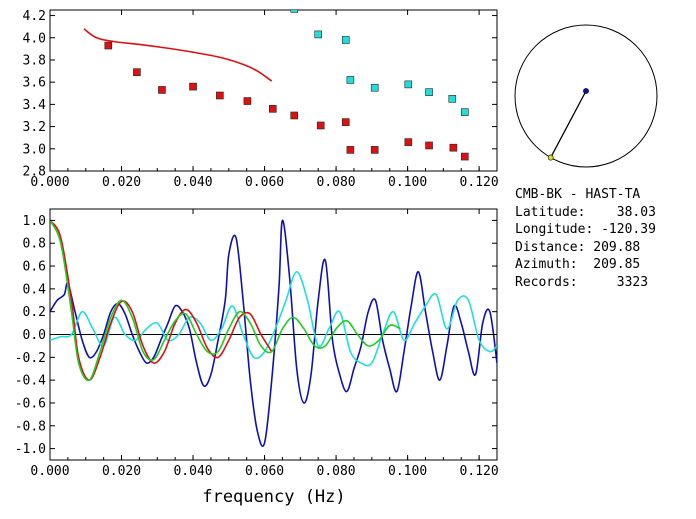  I want to click on distance-value: 209.88, so click(617, 247).